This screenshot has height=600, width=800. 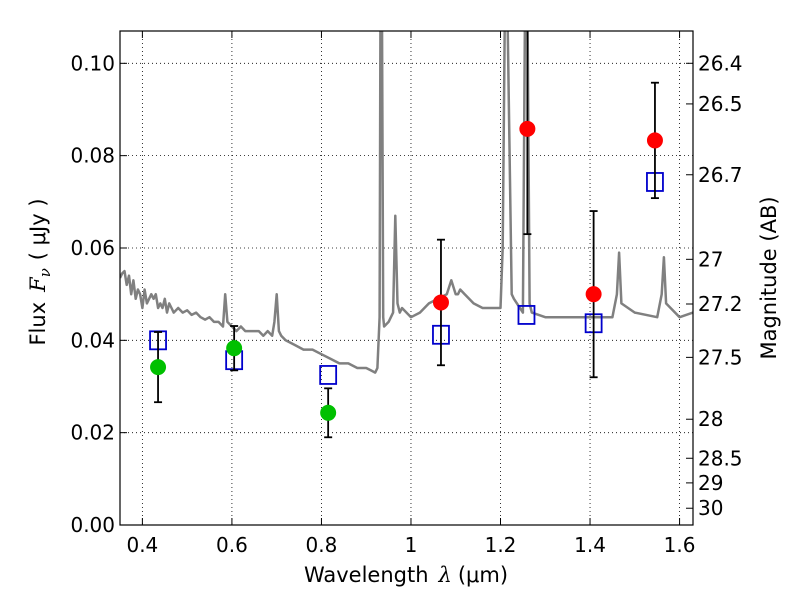 I want to click on x-tick-label-2: 0.8, so click(x=322, y=545).